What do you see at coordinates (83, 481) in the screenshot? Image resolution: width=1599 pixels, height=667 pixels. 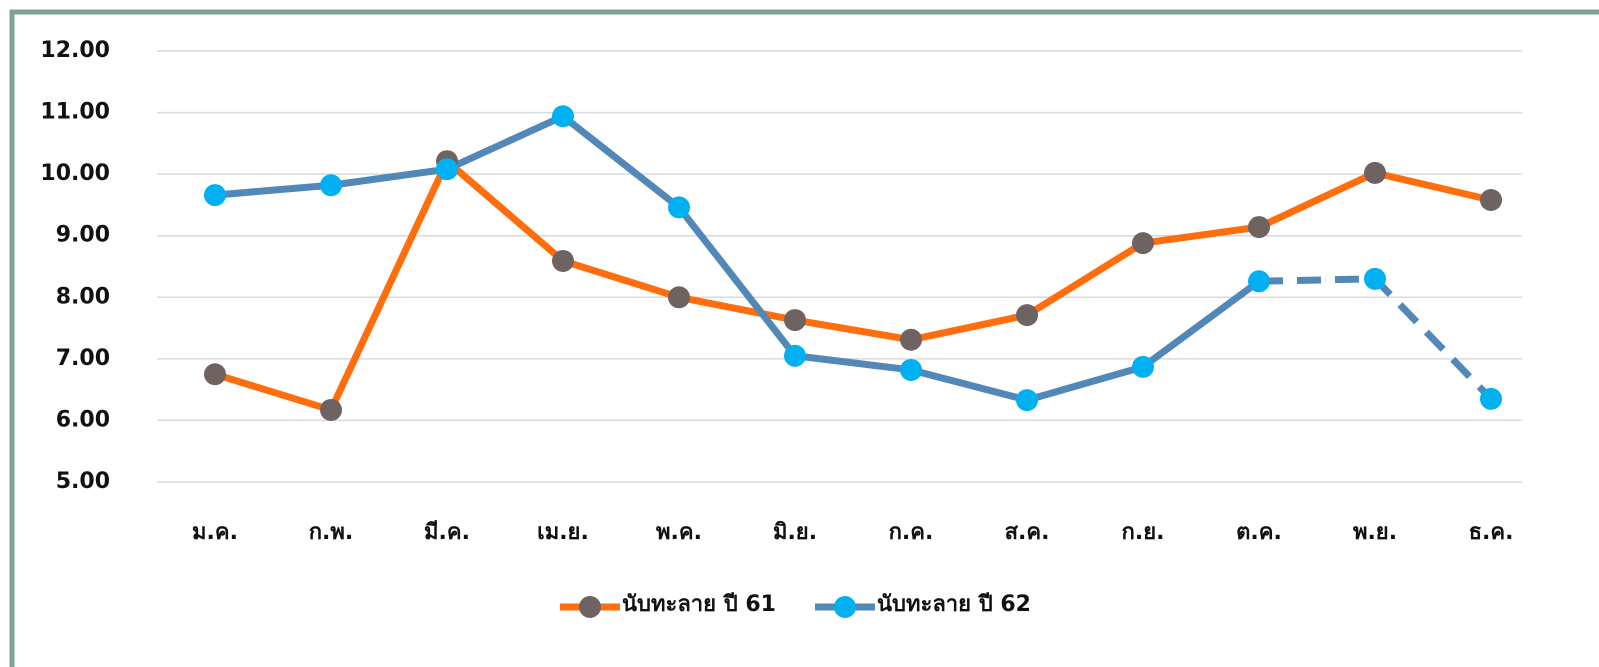 I see `y-tick-label: 5.00` at bounding box center [83, 481].